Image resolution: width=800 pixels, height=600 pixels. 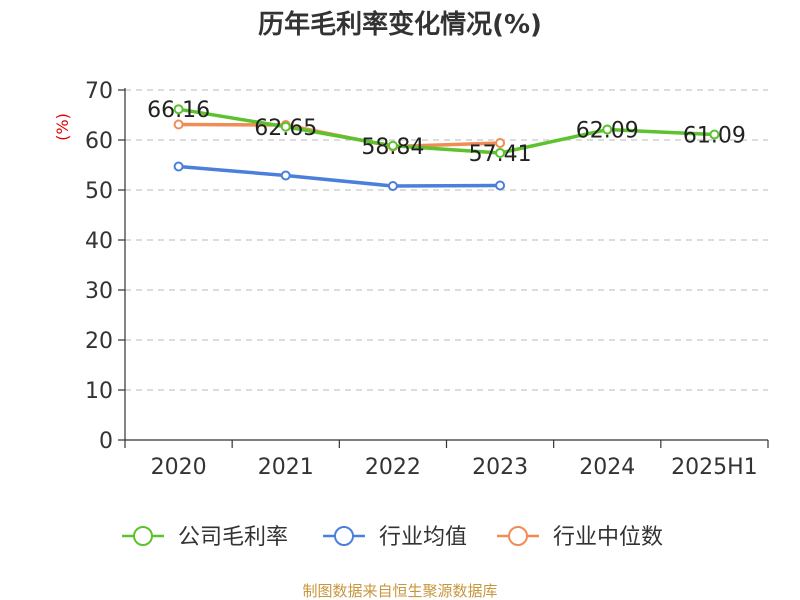 What do you see at coordinates (423, 537) in the screenshot?
I see `legend-label: 行业均值` at bounding box center [423, 537].